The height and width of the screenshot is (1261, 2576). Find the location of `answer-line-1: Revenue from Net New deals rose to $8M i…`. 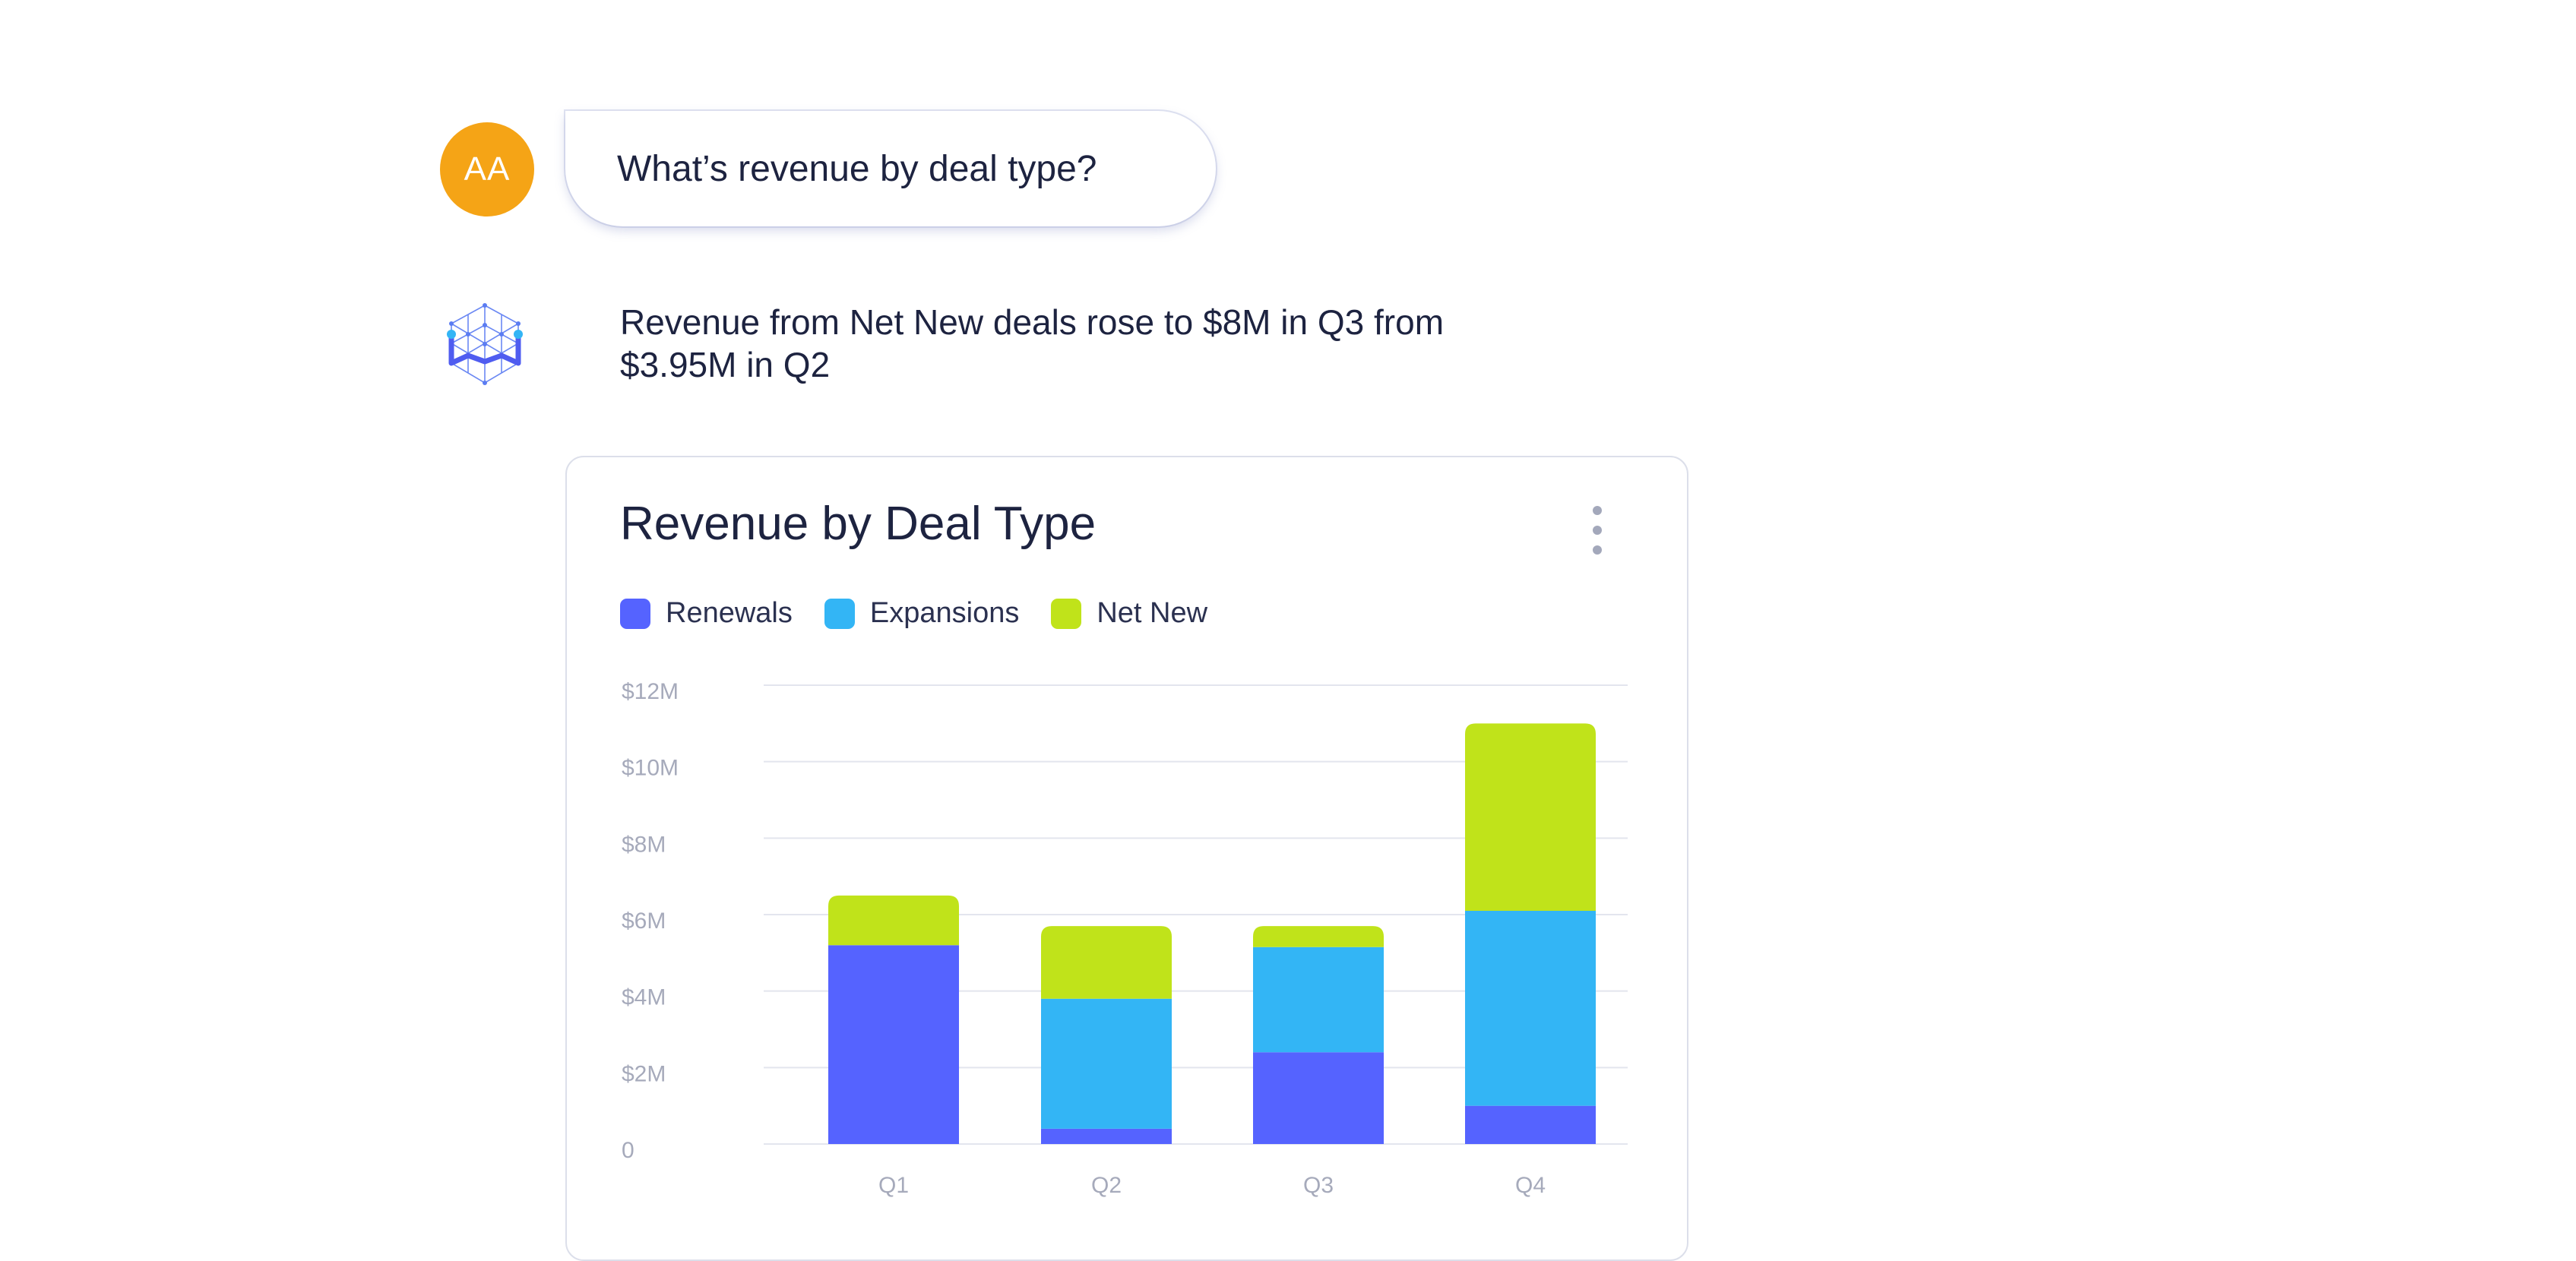

answer-line-1: Revenue from Net New deals rose to $8M i… is located at coordinates (1032, 322).